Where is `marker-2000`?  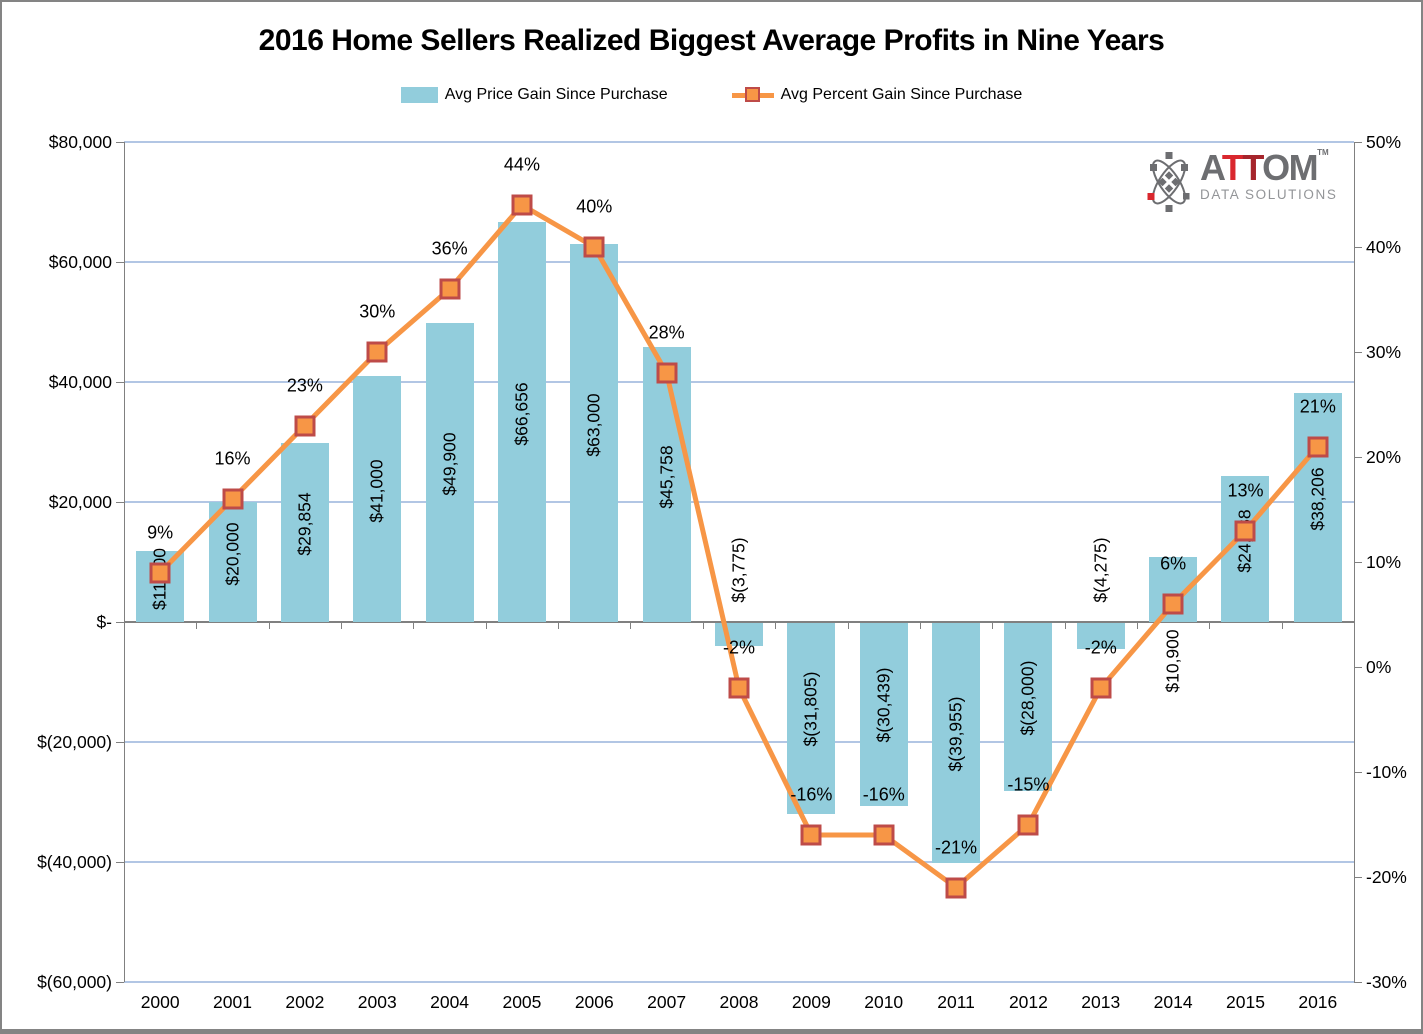 marker-2000 is located at coordinates (160, 572).